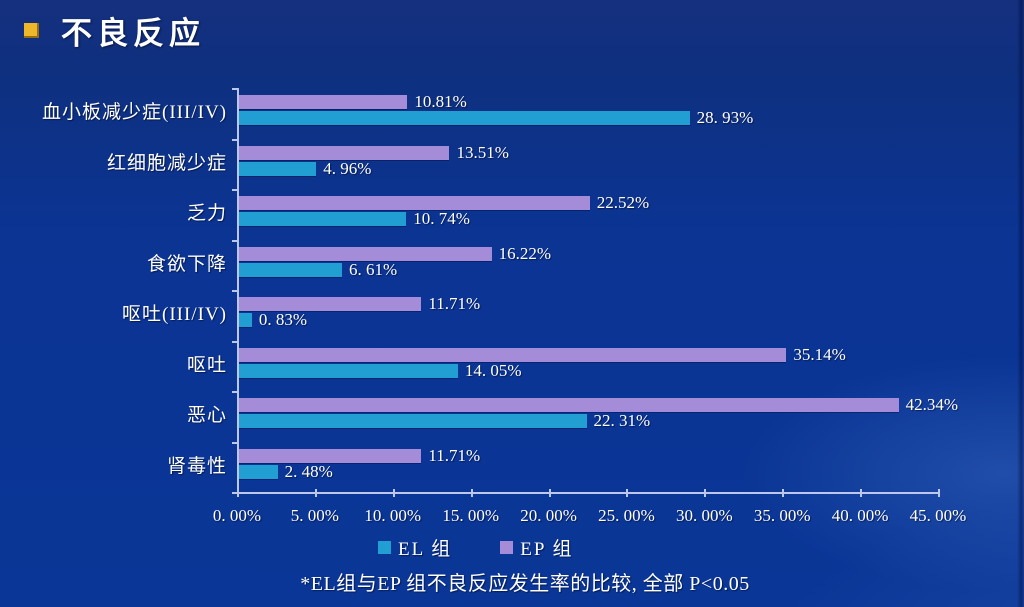 The width and height of the screenshot is (1024, 607). What do you see at coordinates (308, 471) in the screenshot?
I see `bar-value-label: 2. 48%` at bounding box center [308, 471].